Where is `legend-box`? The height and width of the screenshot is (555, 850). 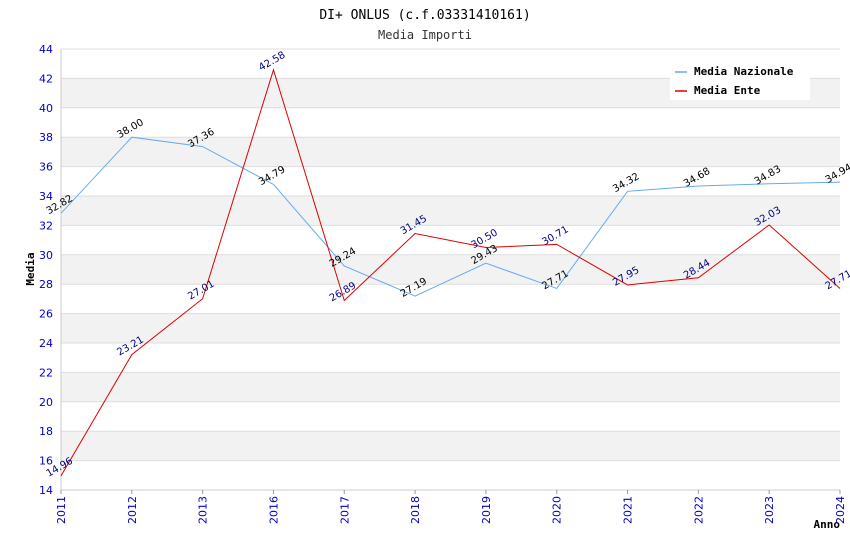 legend-box is located at coordinates (740, 80).